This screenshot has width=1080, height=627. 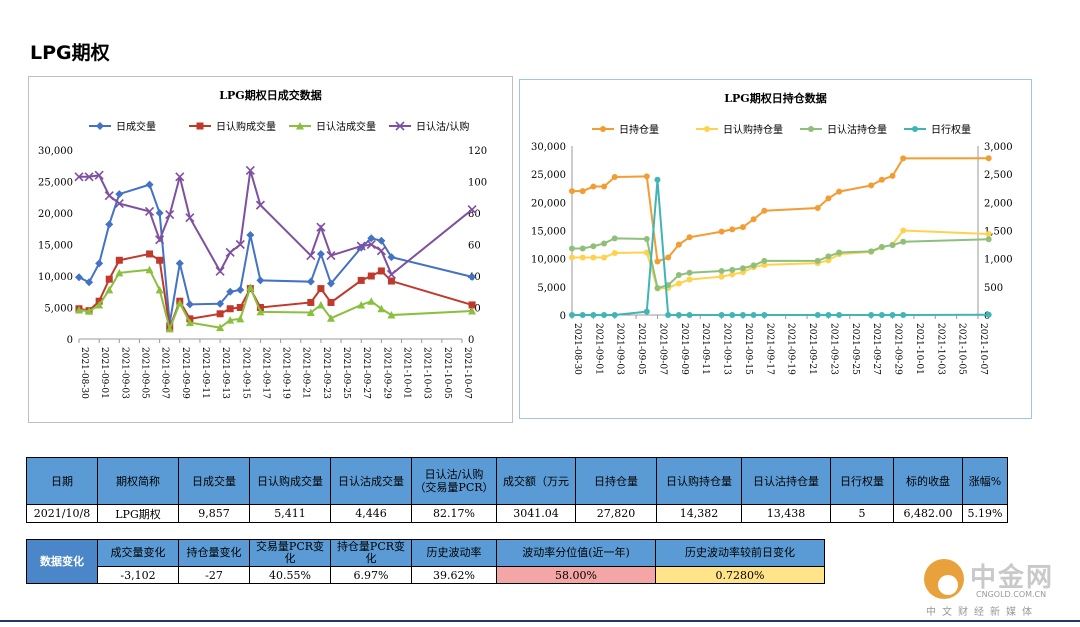 I want to click on chart-title: LPG期权日成交数据, so click(x=270, y=95).